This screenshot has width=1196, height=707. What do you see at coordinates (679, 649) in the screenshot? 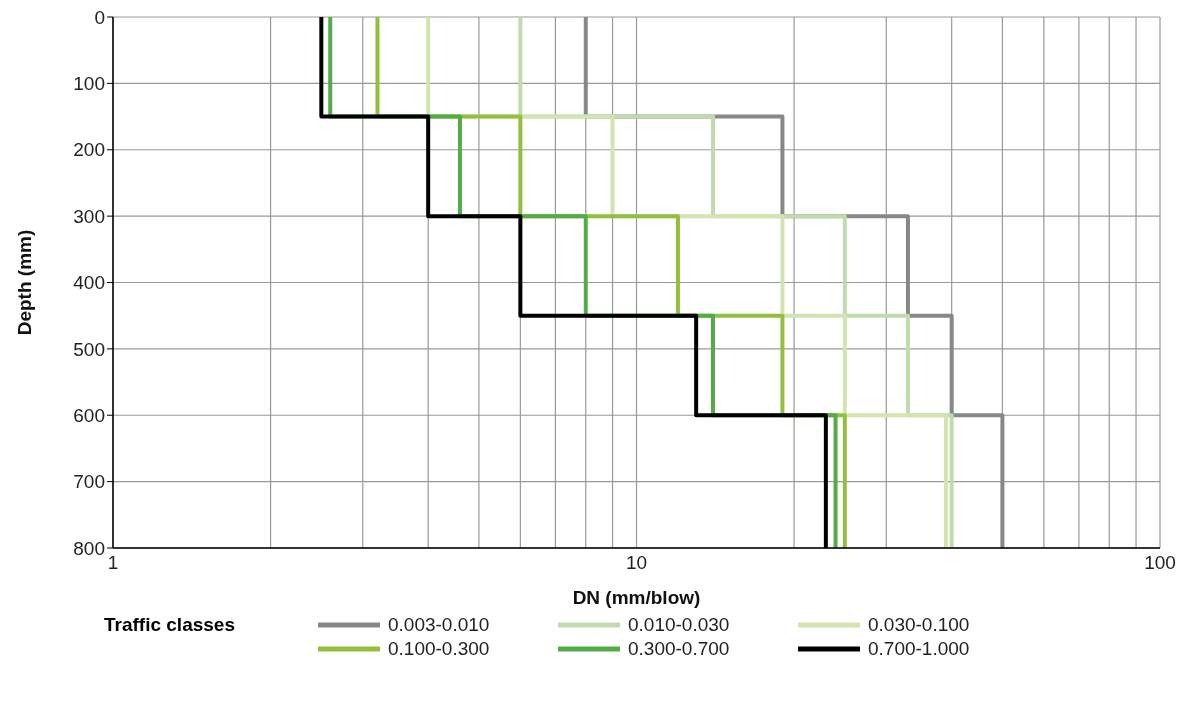
I see `legend-label: 0.300-0.700` at bounding box center [679, 649].